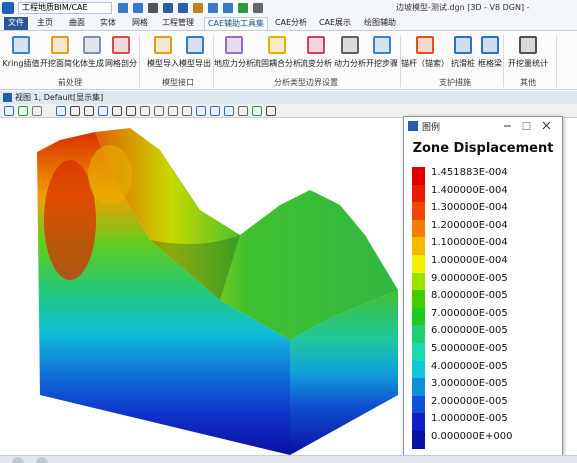 This screenshot has height=463, width=577. Describe the element at coordinates (490, 63) in the screenshot. I see `button-label: 框格梁` at that location.